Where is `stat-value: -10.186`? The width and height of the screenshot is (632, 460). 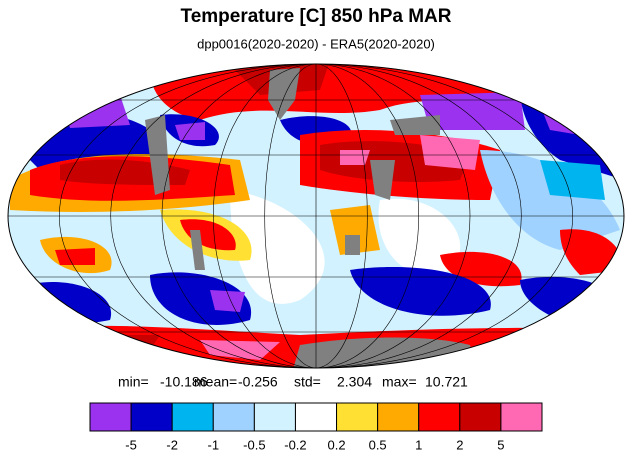
stat-value: -10.186 is located at coordinates (184, 382).